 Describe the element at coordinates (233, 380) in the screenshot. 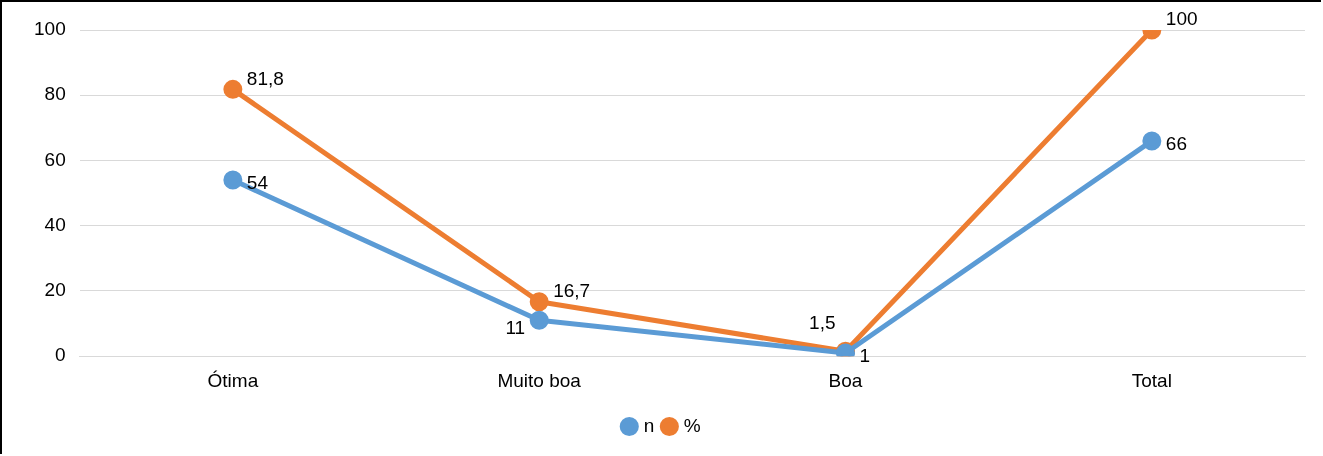

I see `x-tick-label: Ótima` at that location.